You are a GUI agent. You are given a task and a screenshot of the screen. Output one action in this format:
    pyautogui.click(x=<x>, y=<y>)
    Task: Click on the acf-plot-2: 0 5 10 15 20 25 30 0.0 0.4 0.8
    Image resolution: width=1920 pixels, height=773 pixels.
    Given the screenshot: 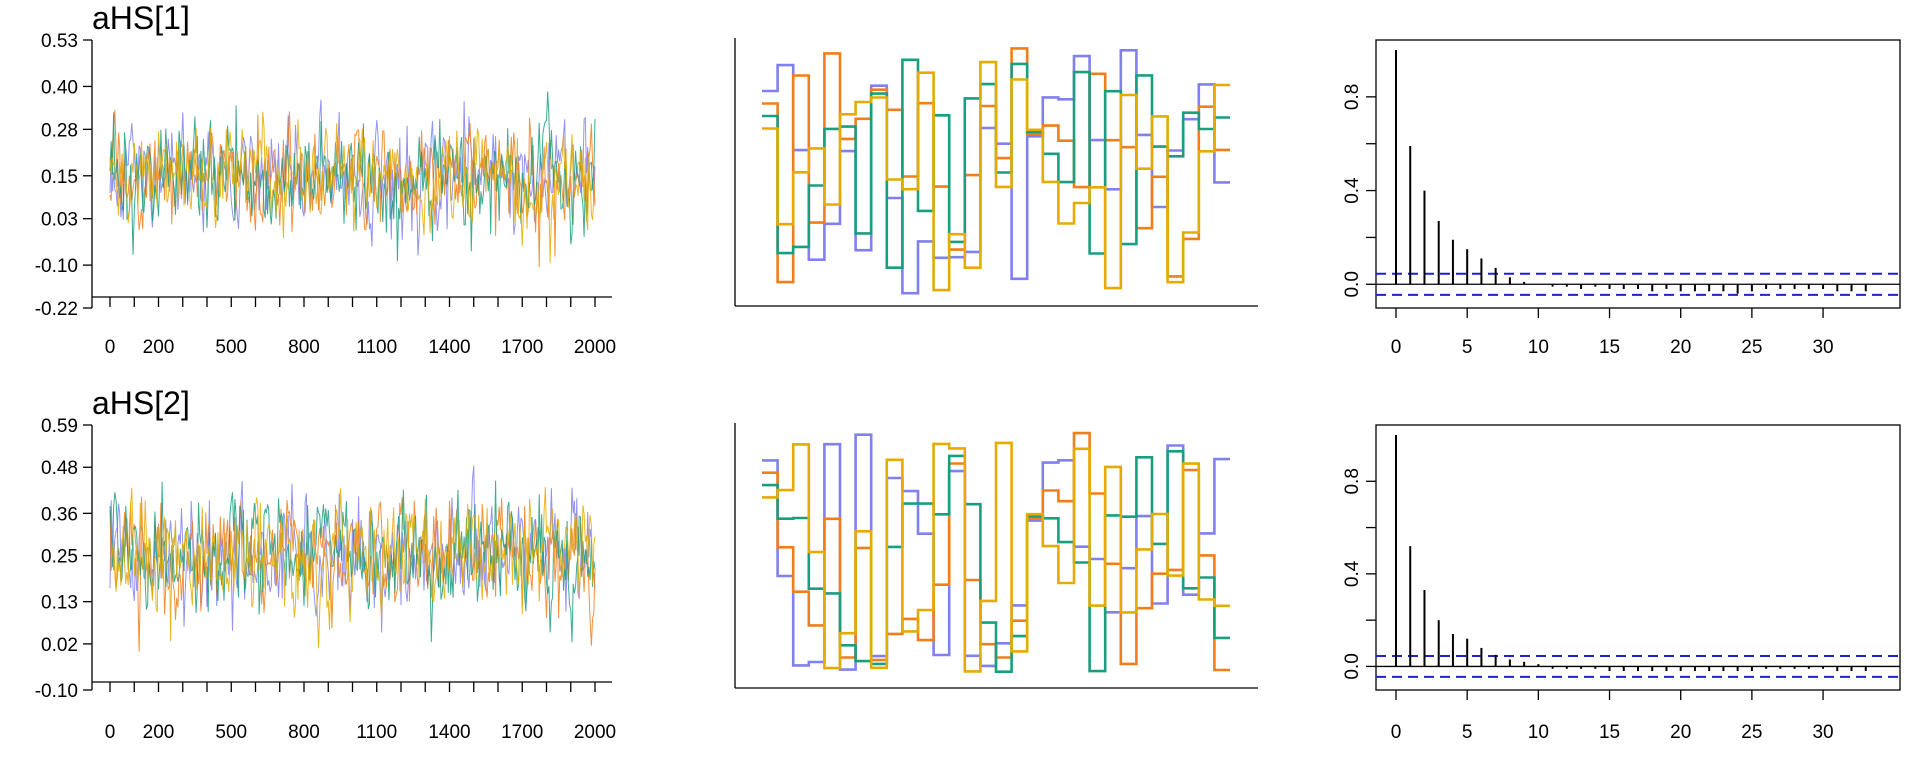 What is the action you would take?
    pyautogui.click(x=1621, y=583)
    